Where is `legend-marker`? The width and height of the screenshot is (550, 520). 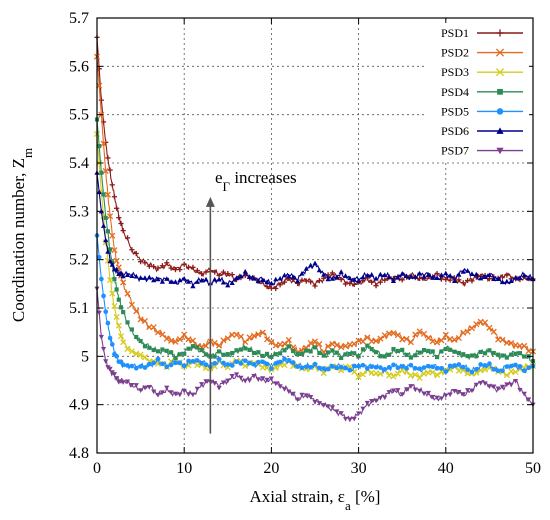
legend-marker is located at coordinates (500, 33).